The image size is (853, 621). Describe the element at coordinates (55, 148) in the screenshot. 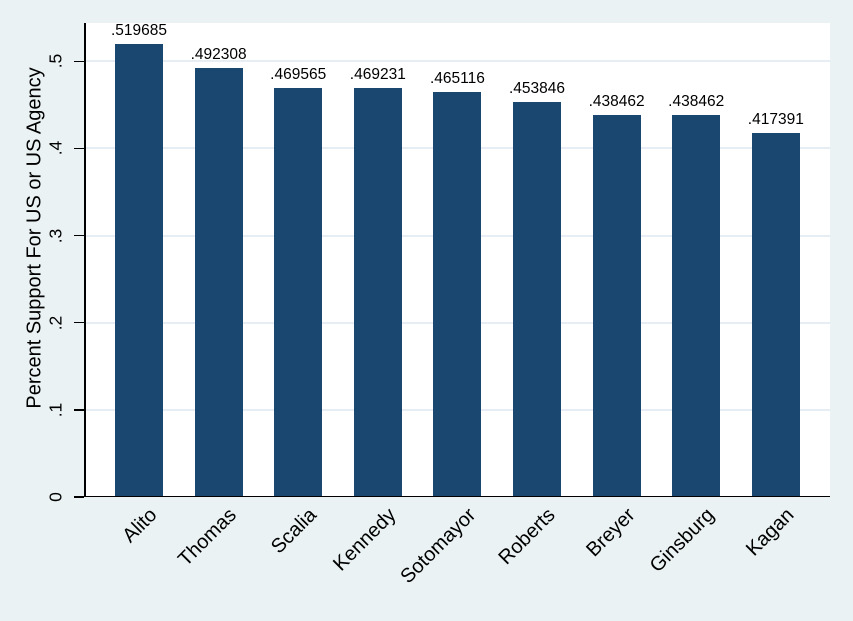

I see `y-tick-label: .4` at that location.